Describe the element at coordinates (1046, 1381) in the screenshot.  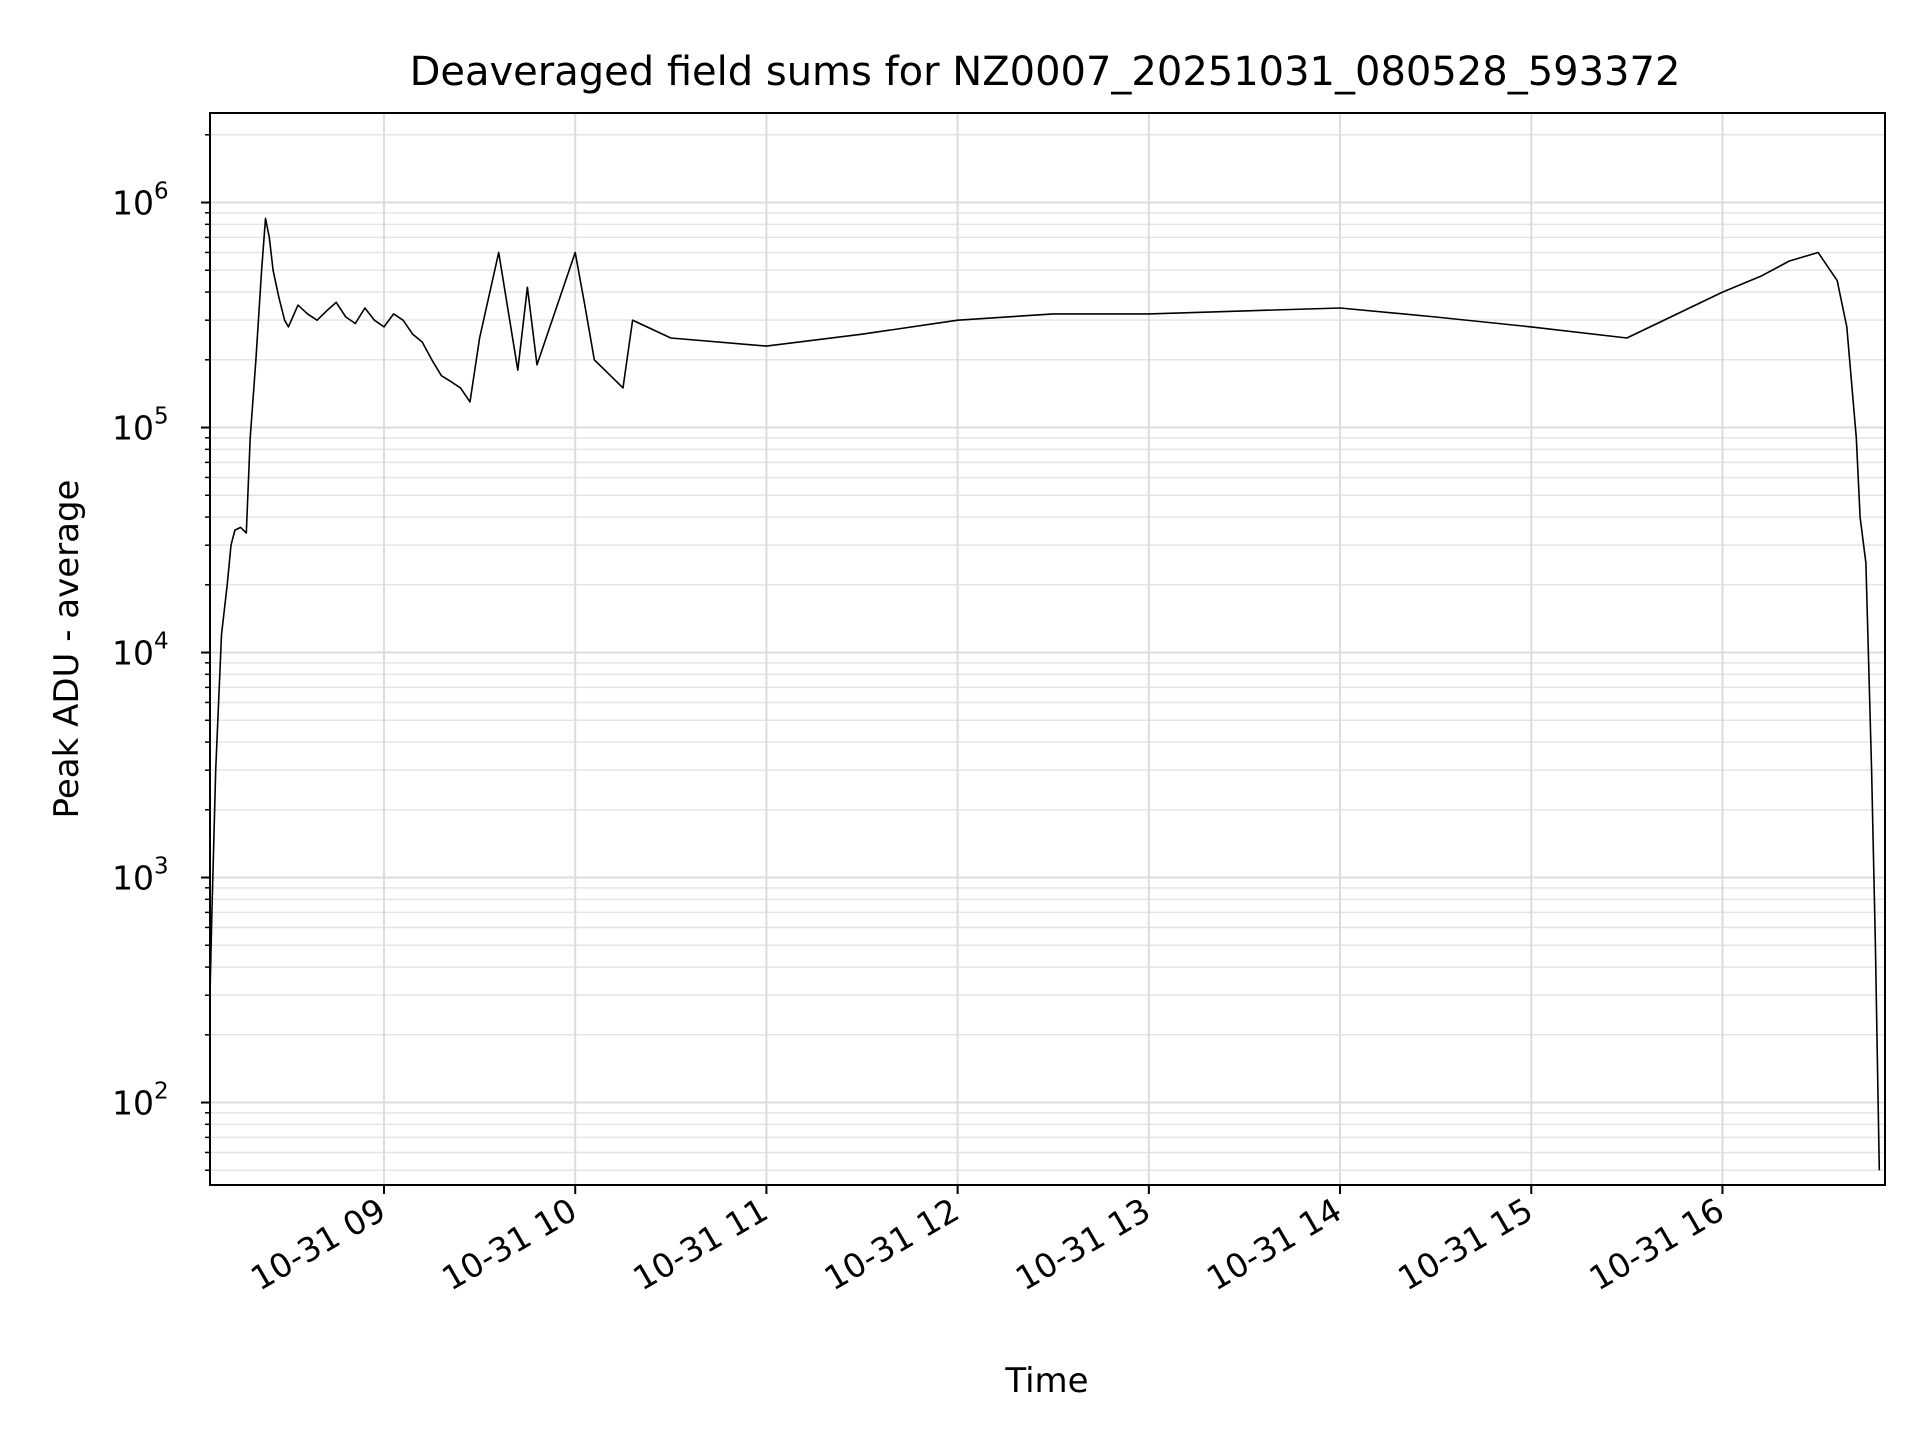
I see `x-axis-title: Time` at that location.